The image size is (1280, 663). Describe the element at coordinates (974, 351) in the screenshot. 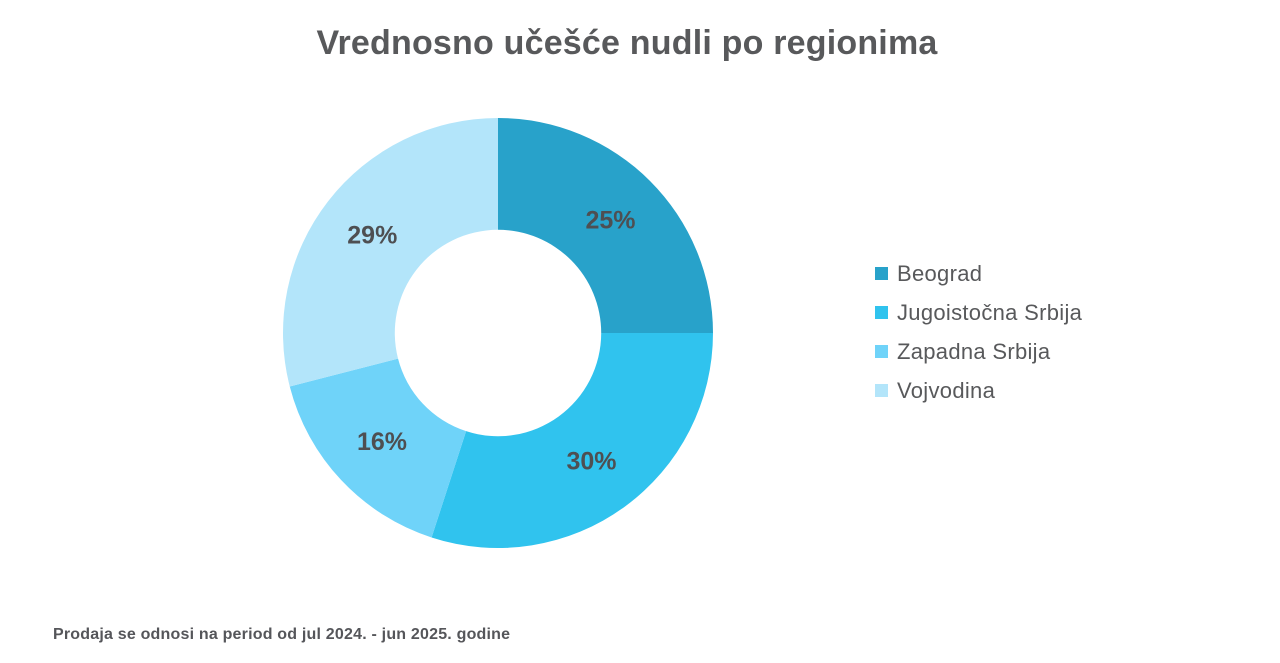

I see `legend-label: Zapadna Srbija` at that location.